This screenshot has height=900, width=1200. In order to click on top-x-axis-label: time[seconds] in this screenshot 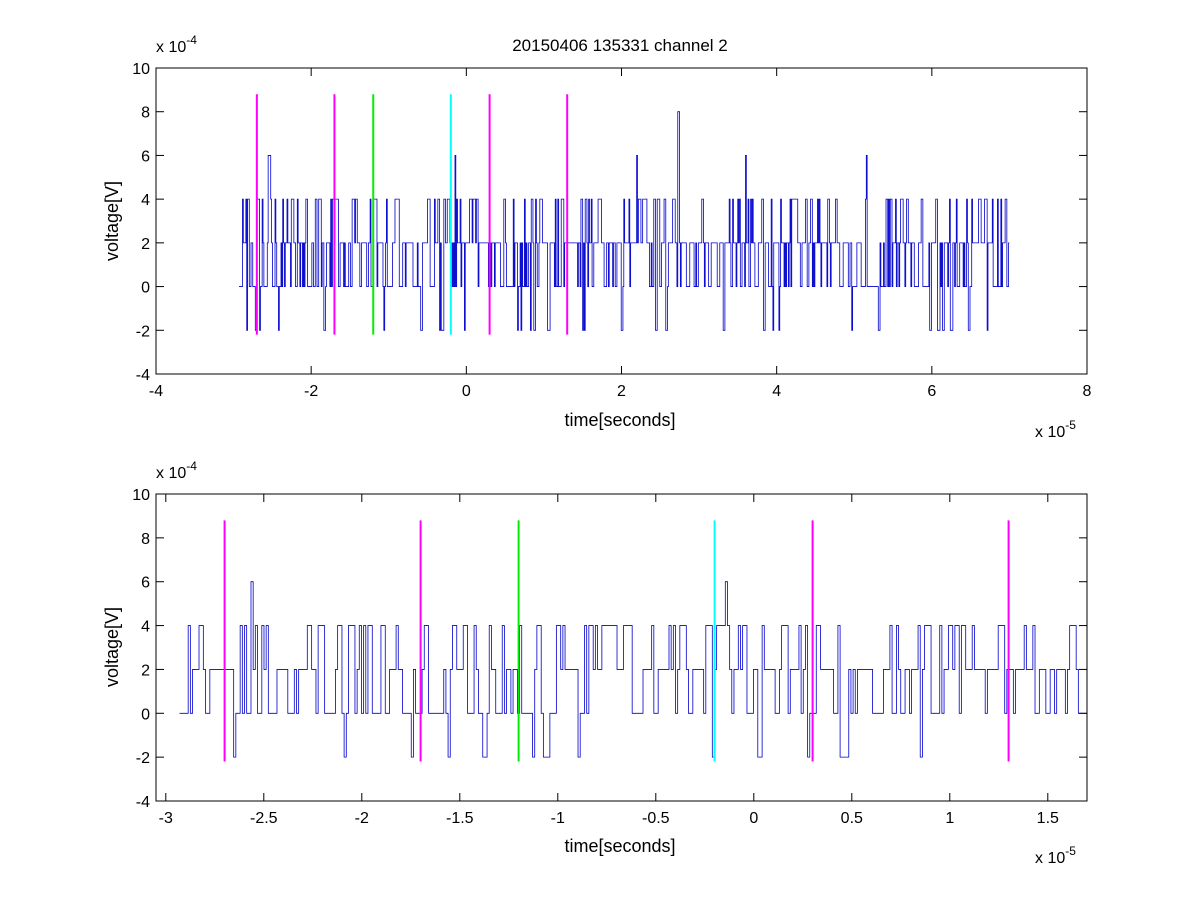, I will do `click(619, 420)`.